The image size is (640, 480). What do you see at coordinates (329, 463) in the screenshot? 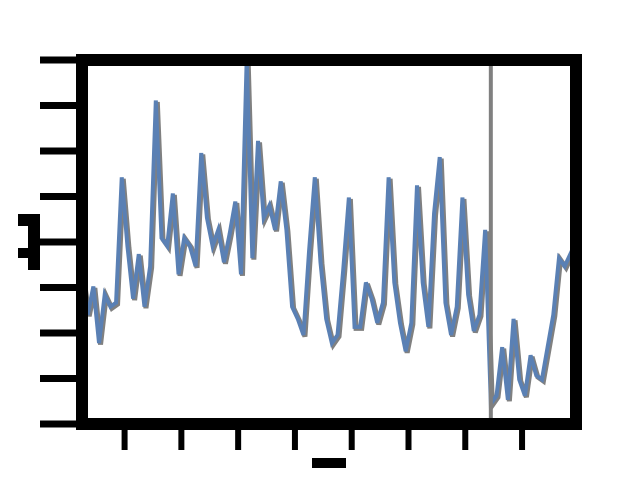
I see `x-label-mark` at bounding box center [329, 463].